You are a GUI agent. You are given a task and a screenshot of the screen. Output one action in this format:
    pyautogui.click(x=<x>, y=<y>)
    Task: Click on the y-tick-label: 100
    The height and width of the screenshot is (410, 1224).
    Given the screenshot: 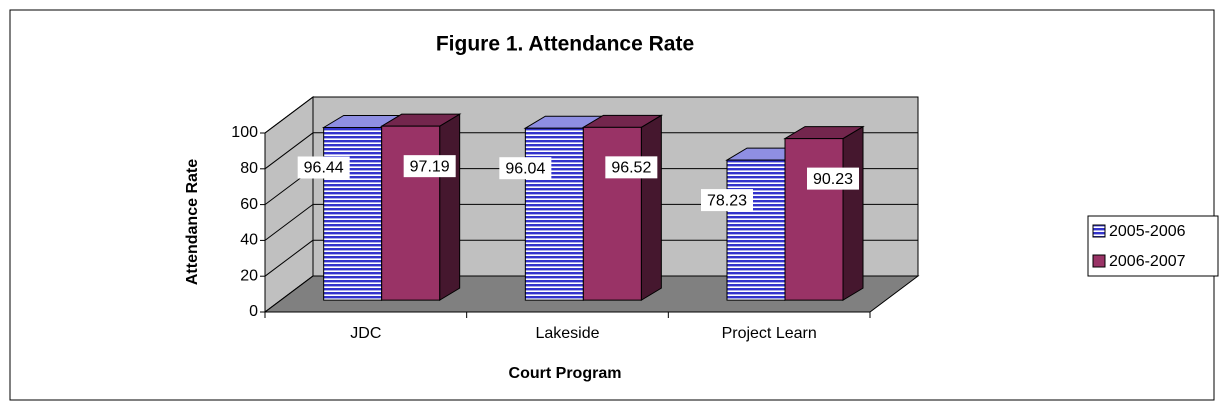 What is the action you would take?
    pyautogui.click(x=244, y=132)
    